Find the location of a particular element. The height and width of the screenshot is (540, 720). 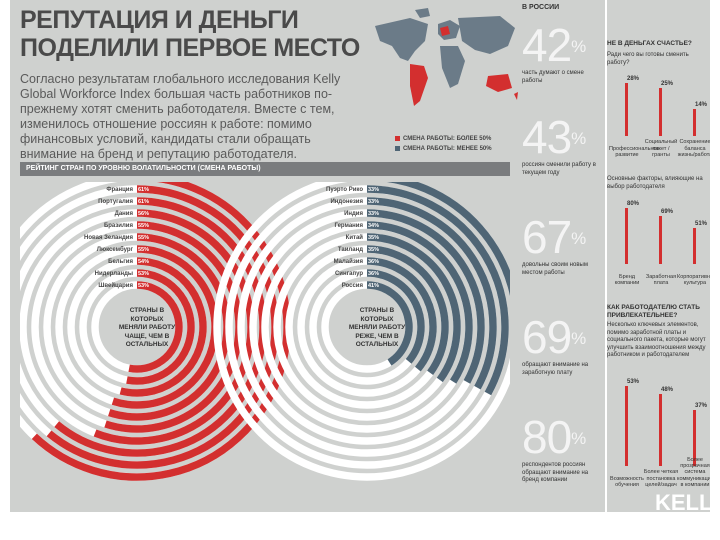

map-new-zealand is located at coordinates (516, 96).